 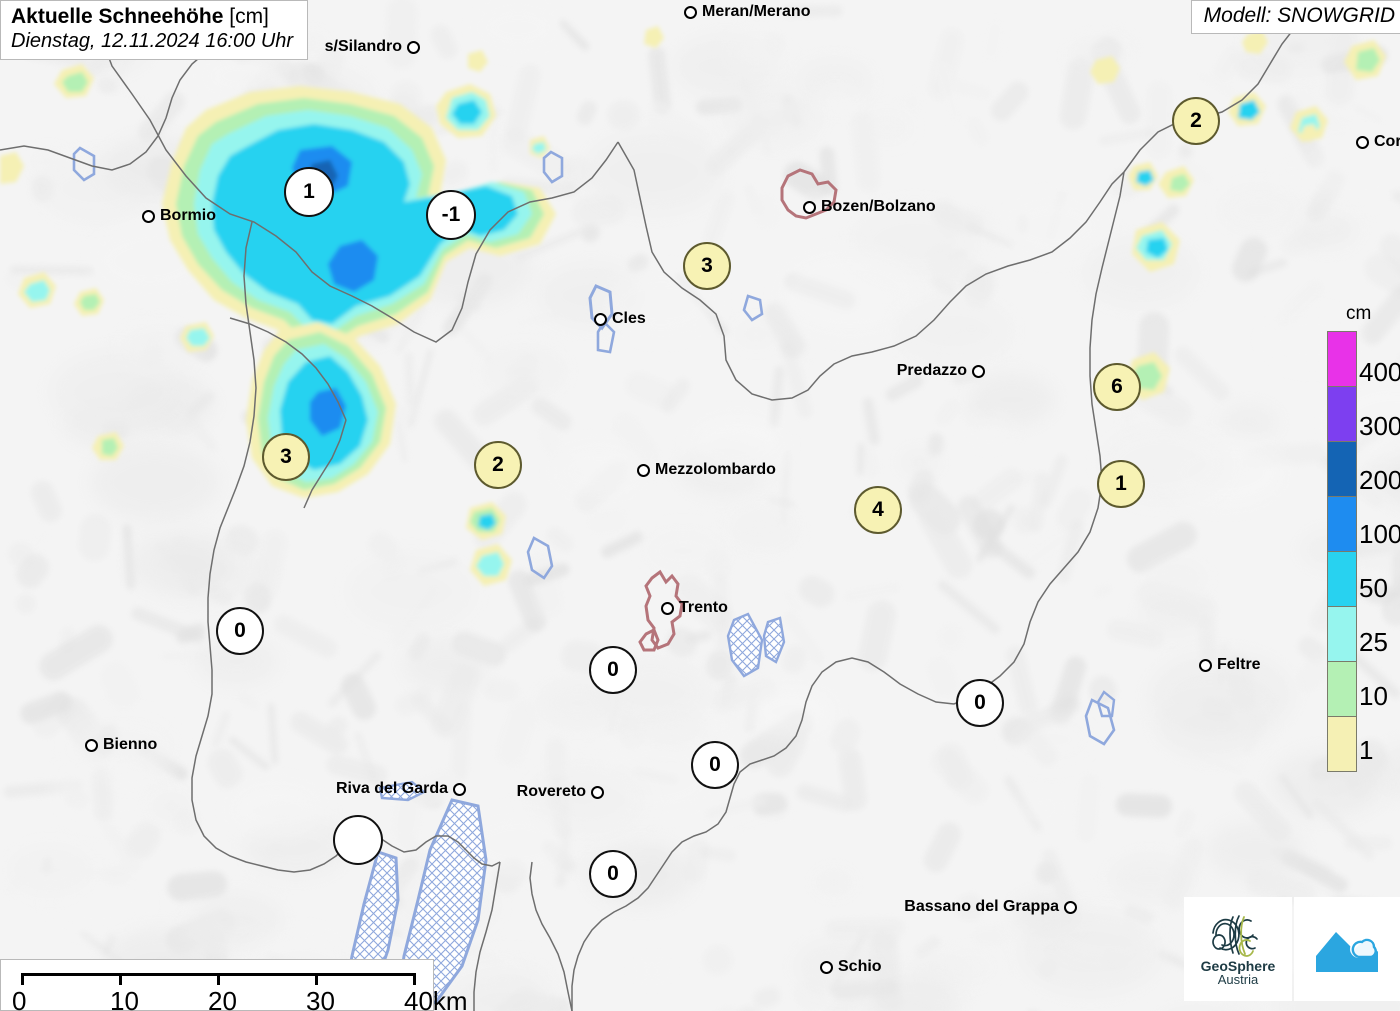 I want to click on city-label: Schio, so click(x=851, y=967).